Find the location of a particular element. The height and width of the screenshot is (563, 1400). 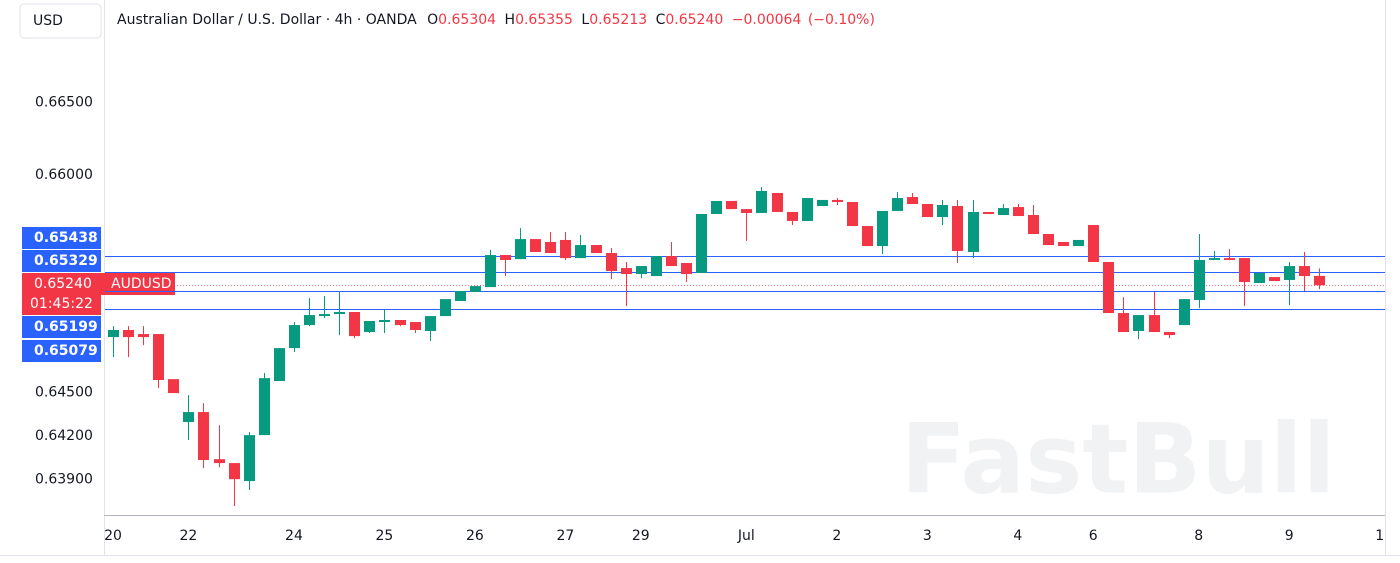

y-tick-label: 0.66000 is located at coordinates (64, 175).